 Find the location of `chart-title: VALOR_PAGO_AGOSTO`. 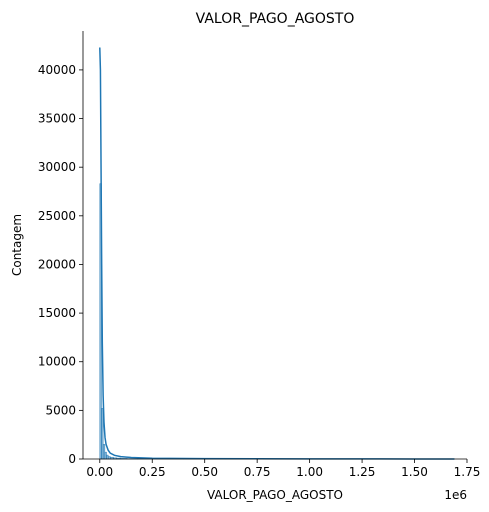

chart-title: VALOR_PAGO_AGOSTO is located at coordinates (275, 19).